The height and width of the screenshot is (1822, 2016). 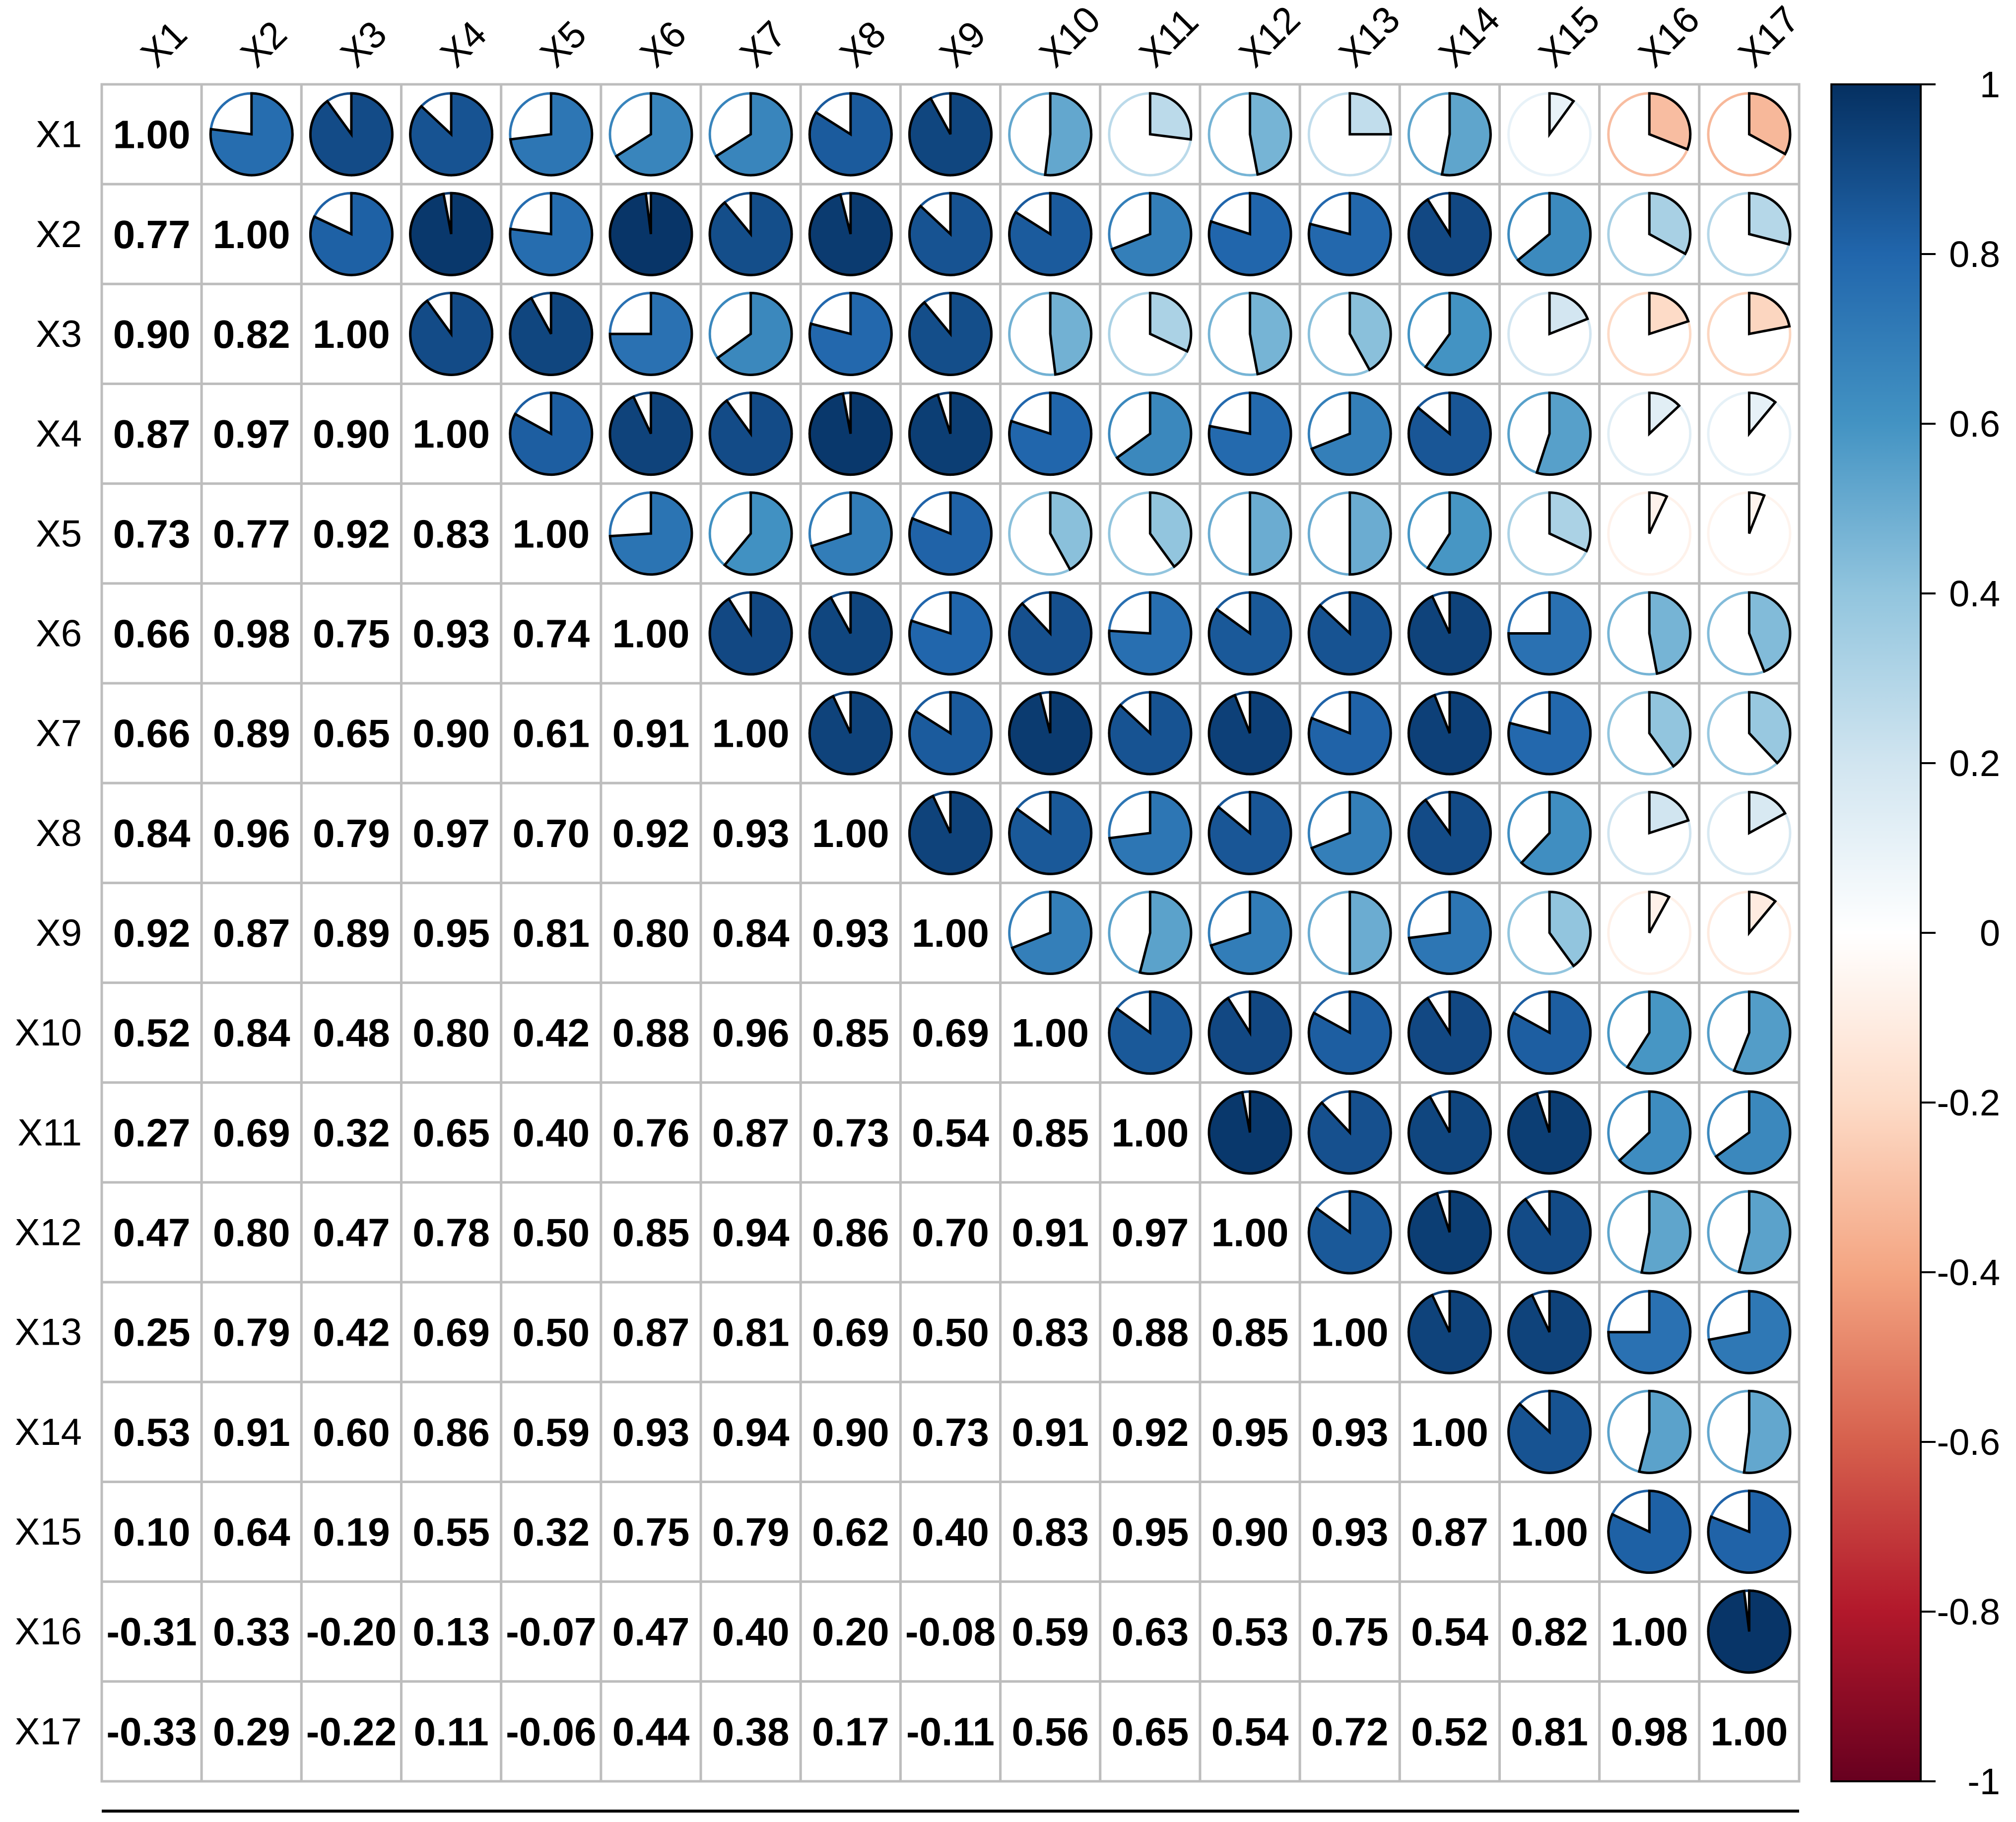 I want to click on correlation-value-label: 0.63, so click(x=1150, y=1632).